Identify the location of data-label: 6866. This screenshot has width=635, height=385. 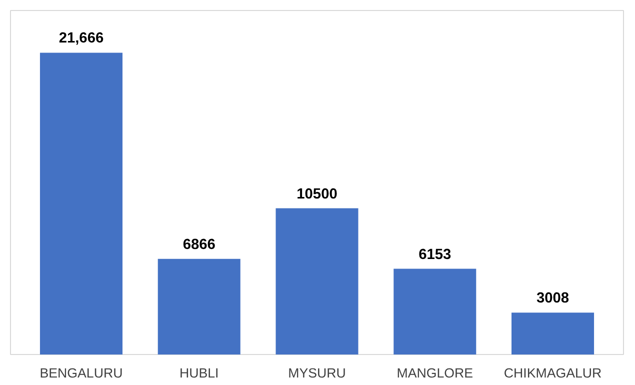
(199, 244).